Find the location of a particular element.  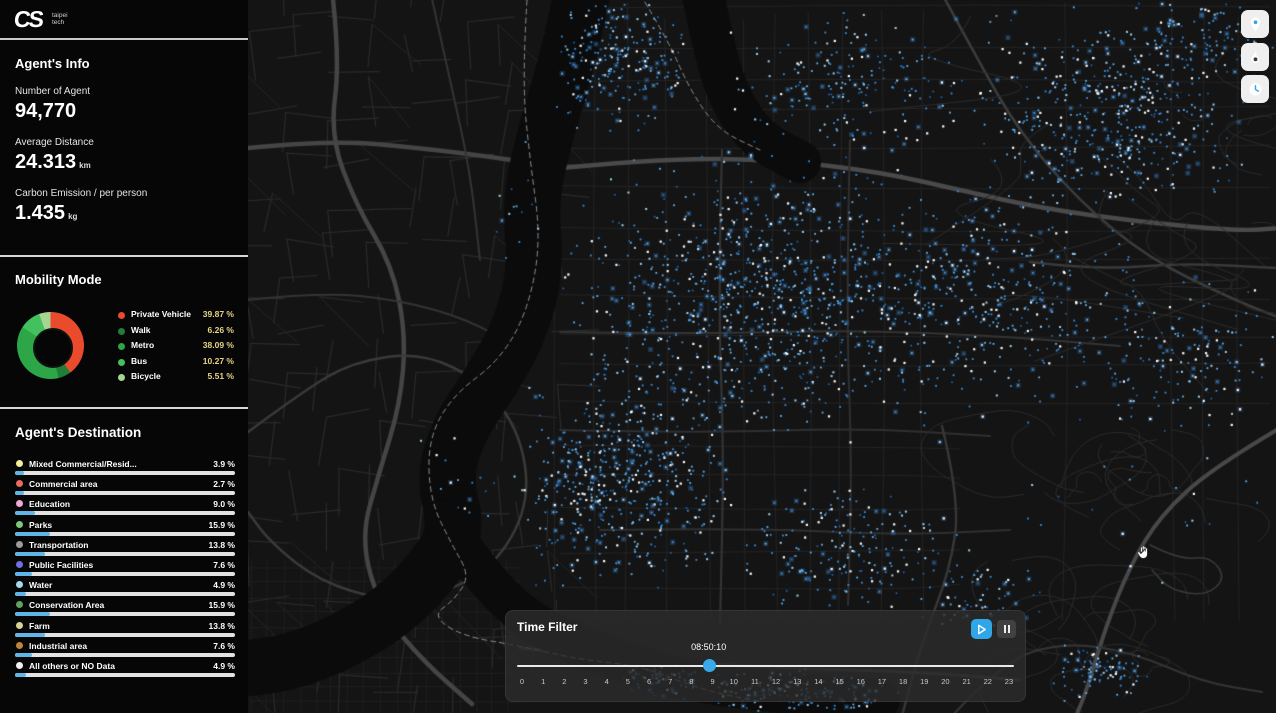

time-tick-label: 1 is located at coordinates (543, 681).